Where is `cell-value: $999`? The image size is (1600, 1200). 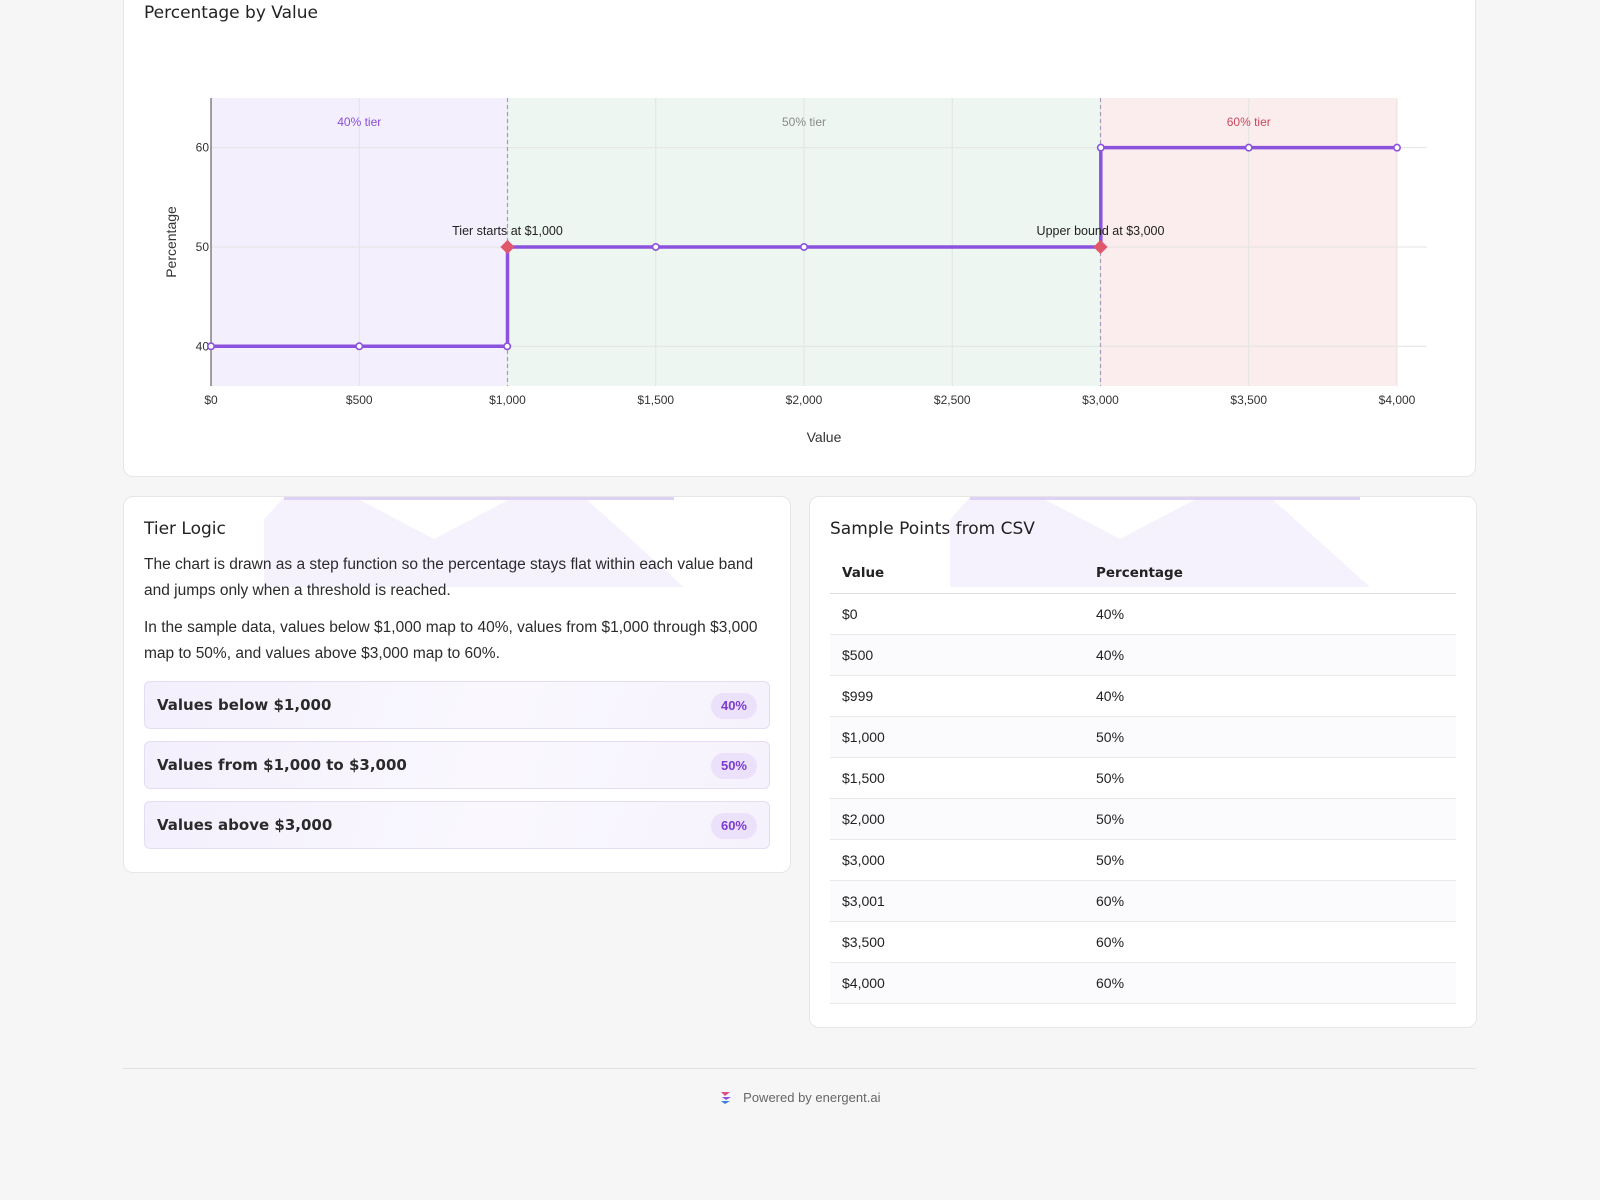 cell-value: $999 is located at coordinates (957, 696).